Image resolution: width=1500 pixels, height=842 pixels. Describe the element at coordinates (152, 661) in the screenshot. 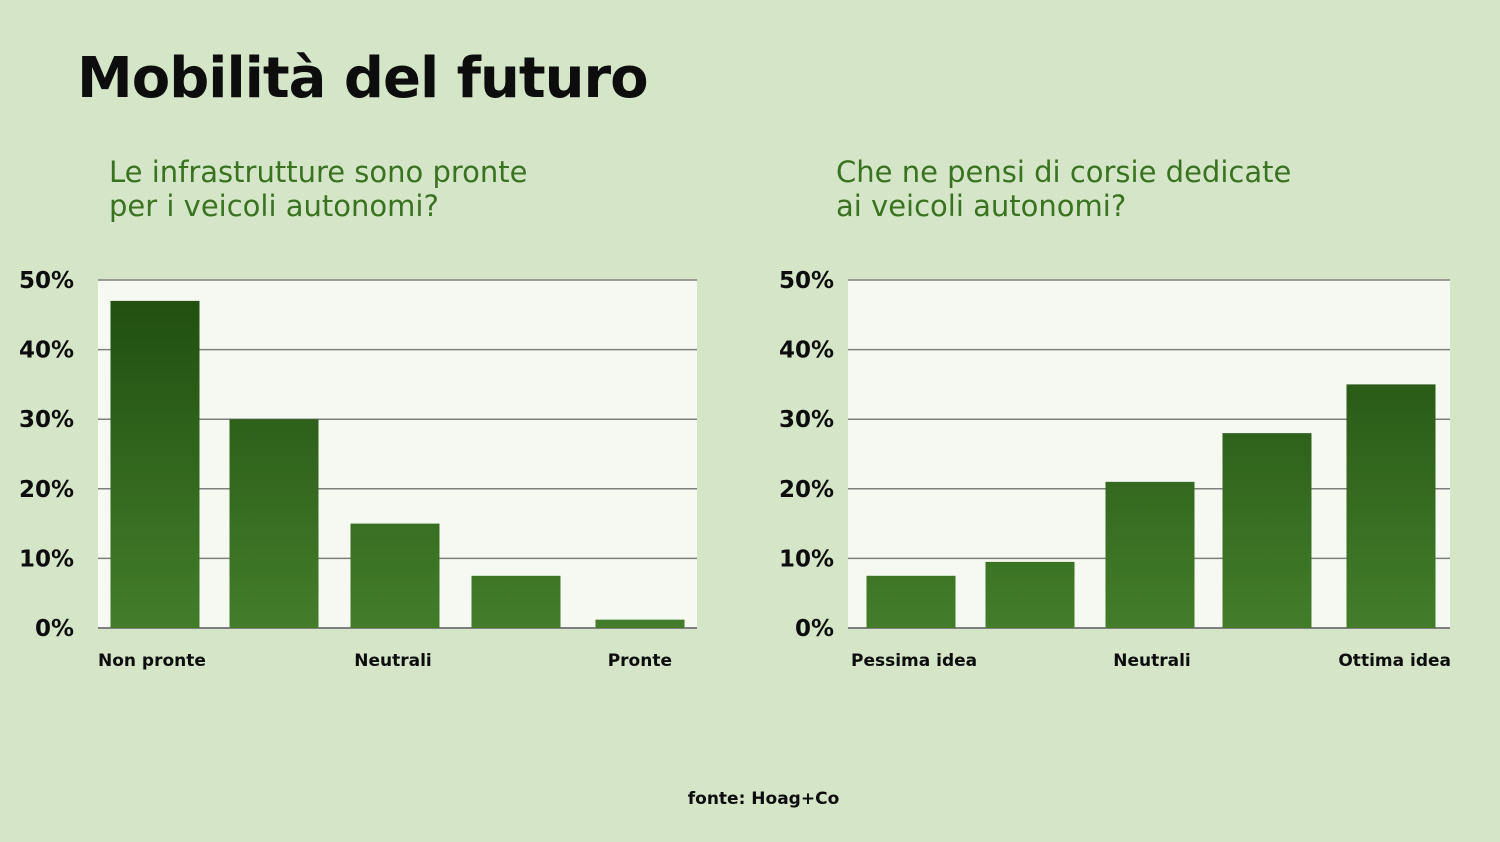

I see `x-tick-label: Non pronte` at that location.